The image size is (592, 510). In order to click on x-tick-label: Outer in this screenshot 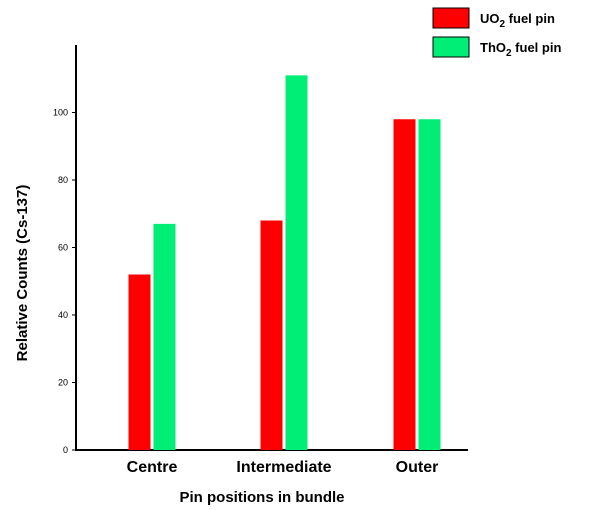, I will do `click(417, 467)`.